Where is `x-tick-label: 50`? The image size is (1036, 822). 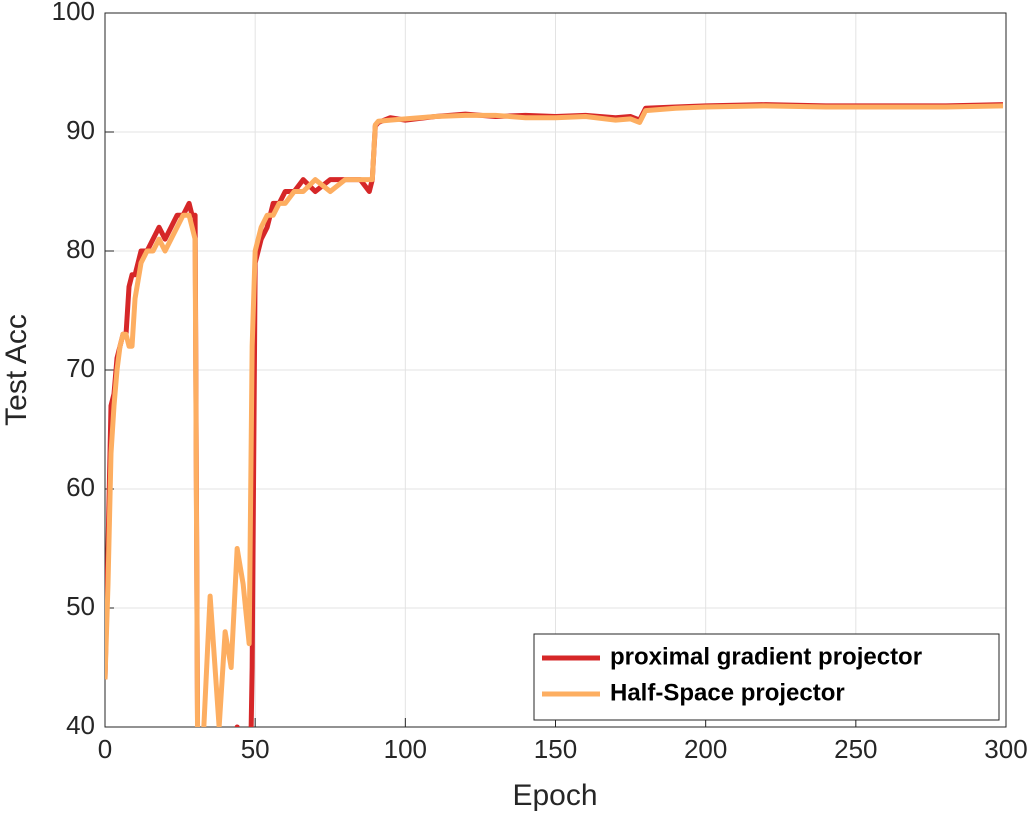
x-tick-label: 50 is located at coordinates (255, 749).